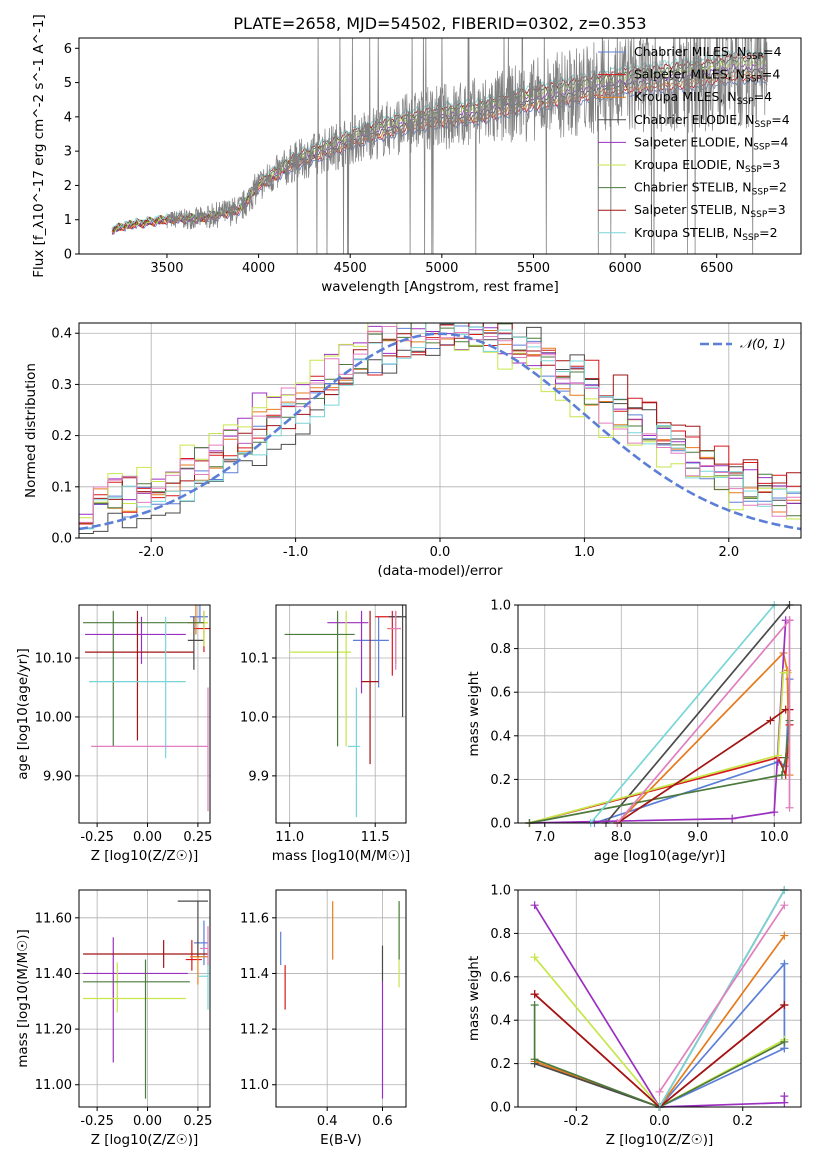 The width and height of the screenshot is (819, 1170). Describe the element at coordinates (147, 1121) in the screenshot. I see `x-tick-label: 0.00` at that location.